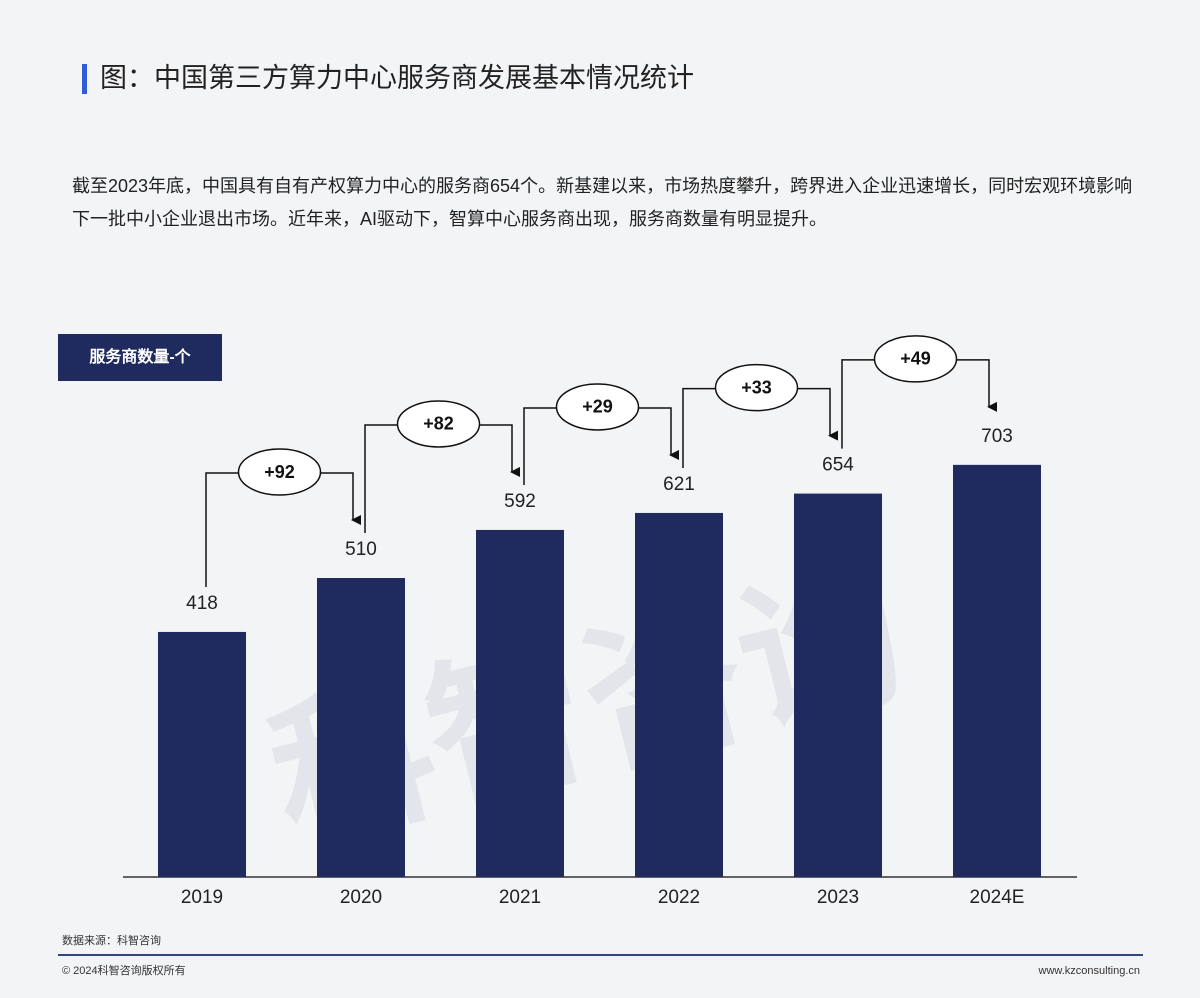 The height and width of the screenshot is (998, 1200). I want to click on value-label: 510, so click(361, 549).